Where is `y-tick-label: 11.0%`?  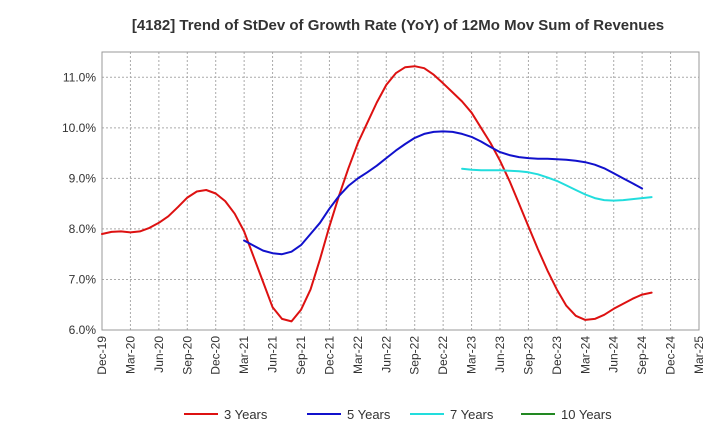 y-tick-label: 11.0% is located at coordinates (79, 77).